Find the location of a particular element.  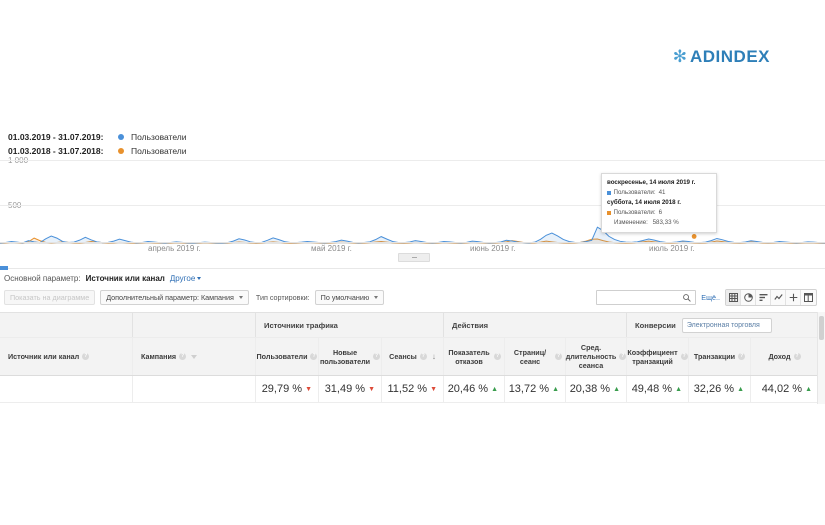

plot-rows-button: Показать на диаграмме is located at coordinates (50, 297).